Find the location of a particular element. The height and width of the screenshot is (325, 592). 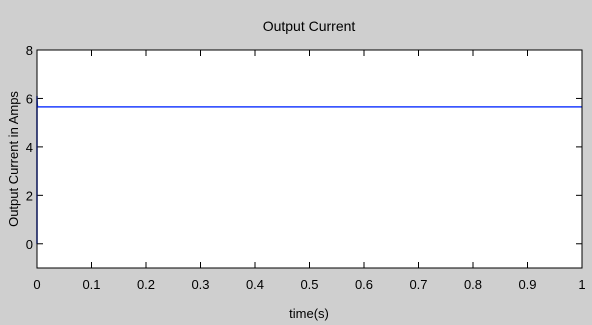

x-tick-label: 0.3 is located at coordinates (200, 284).